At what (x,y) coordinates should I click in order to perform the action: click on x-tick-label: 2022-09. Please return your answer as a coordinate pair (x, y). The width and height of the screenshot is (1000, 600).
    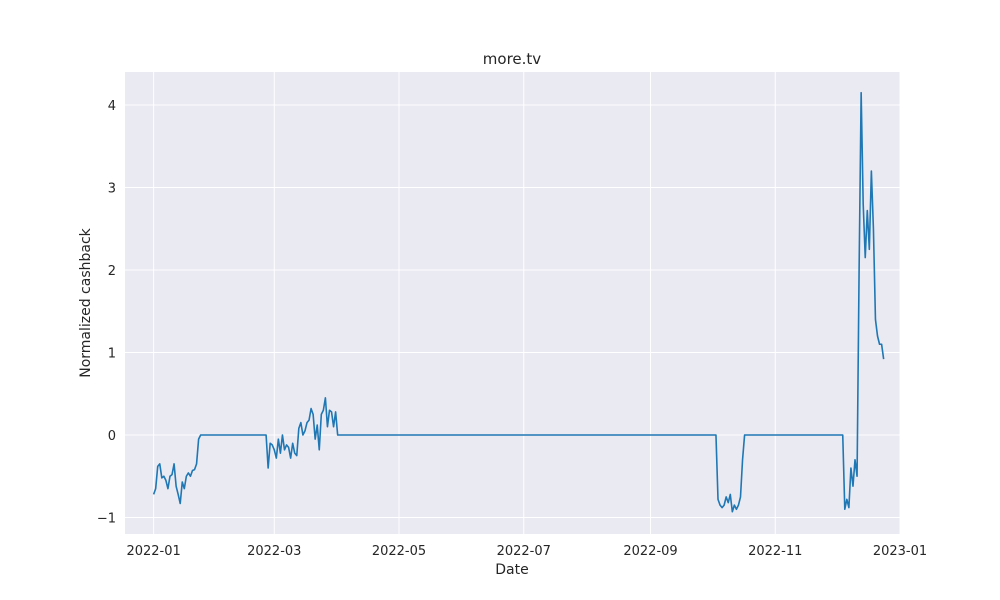
    Looking at the image, I should click on (650, 551).